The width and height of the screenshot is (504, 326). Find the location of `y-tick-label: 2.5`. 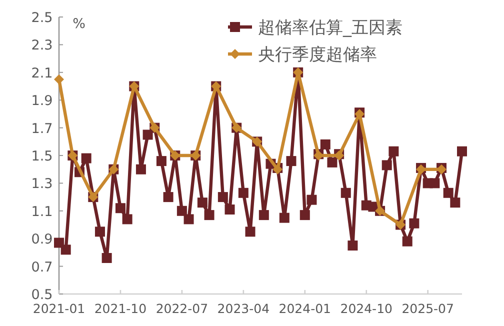

y-tick-label: 2.5 is located at coordinates (42, 18).